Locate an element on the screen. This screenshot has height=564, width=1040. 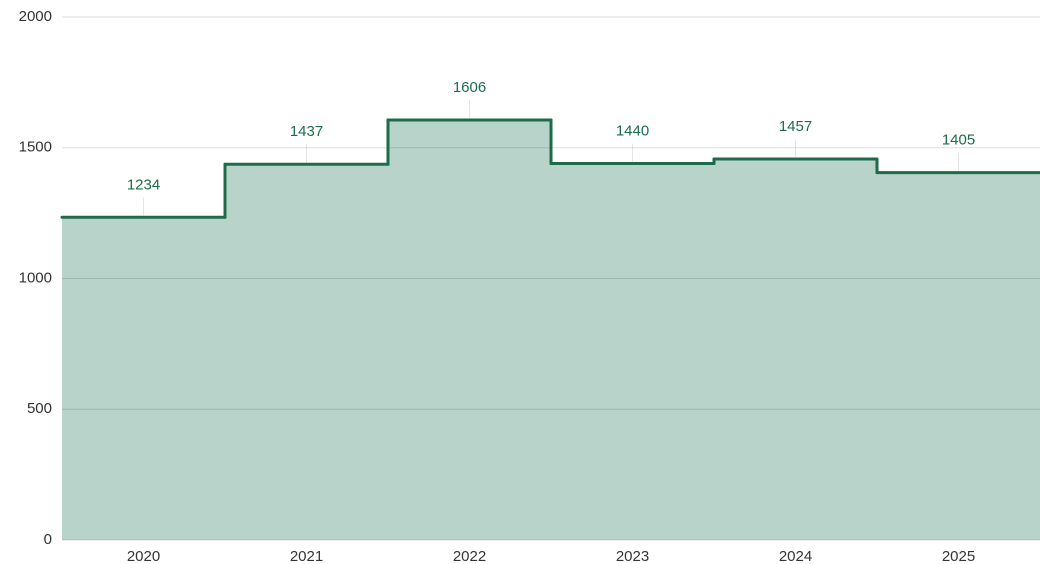
data-label: 1405 is located at coordinates (958, 140).